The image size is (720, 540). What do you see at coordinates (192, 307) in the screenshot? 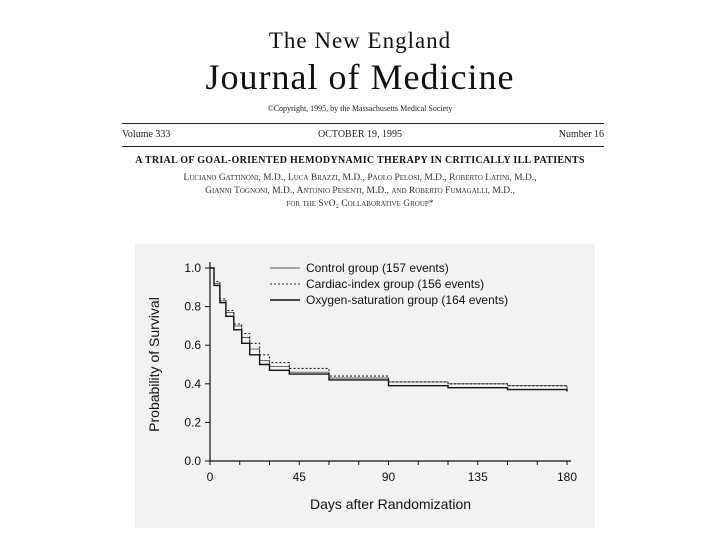
I see `y-tick-label: 0.8` at bounding box center [192, 307].